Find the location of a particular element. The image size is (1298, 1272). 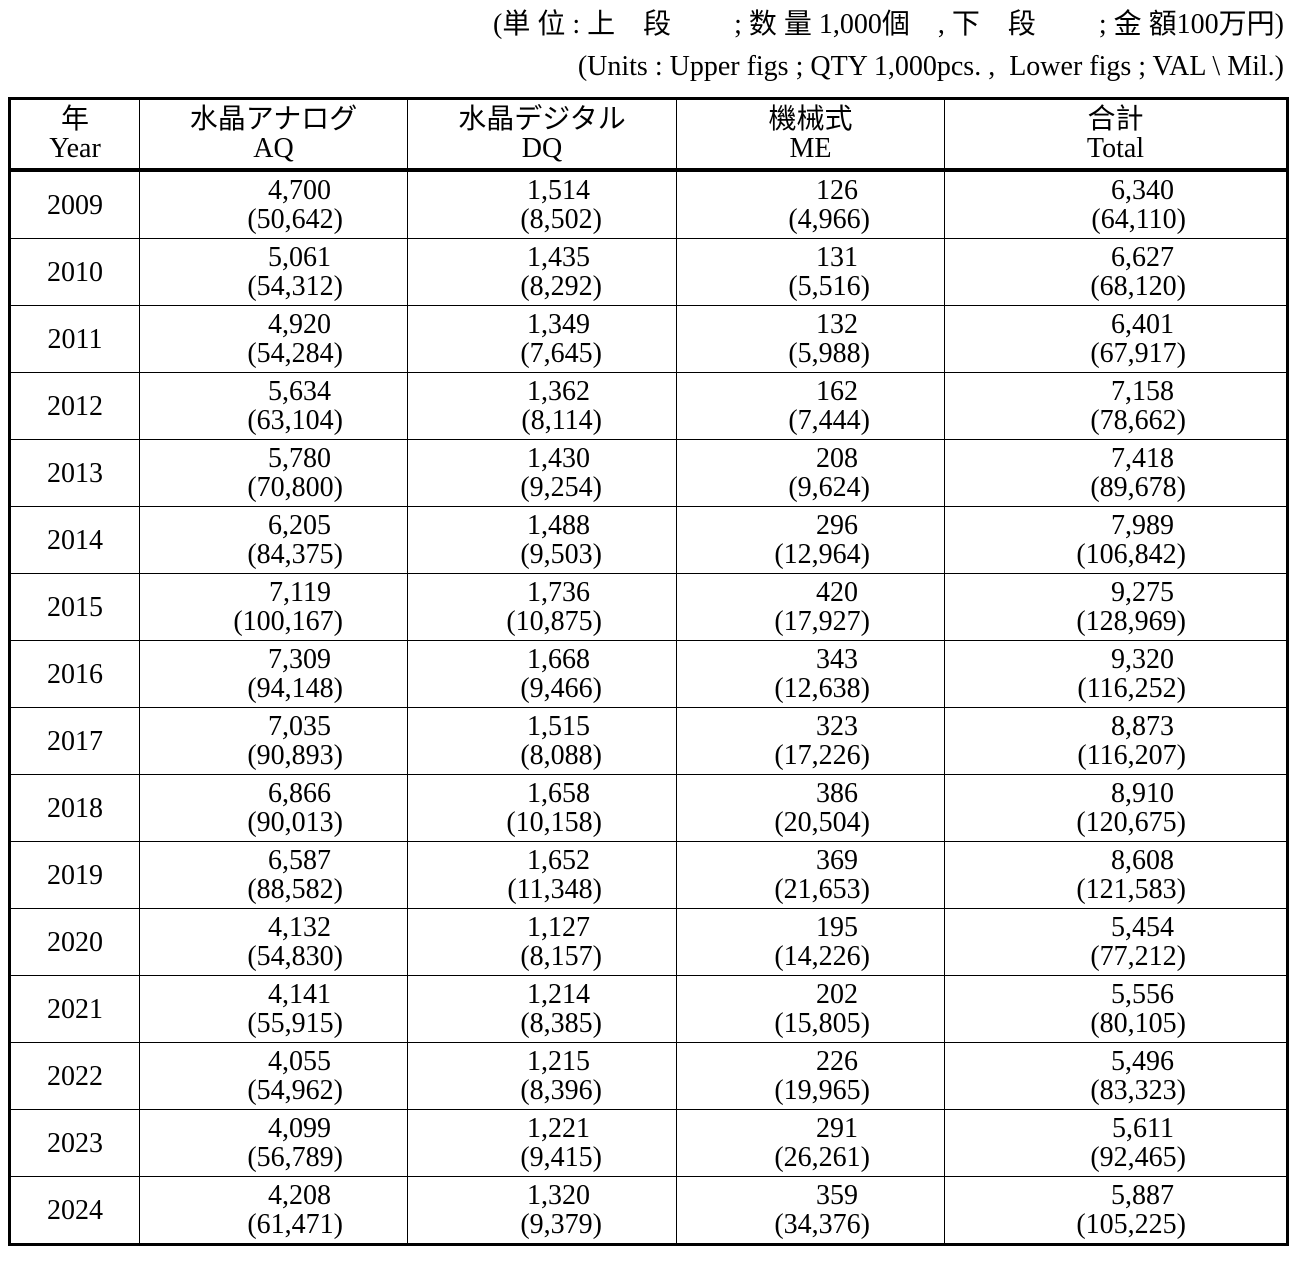

quantity: 4,700 is located at coordinates (299, 190).